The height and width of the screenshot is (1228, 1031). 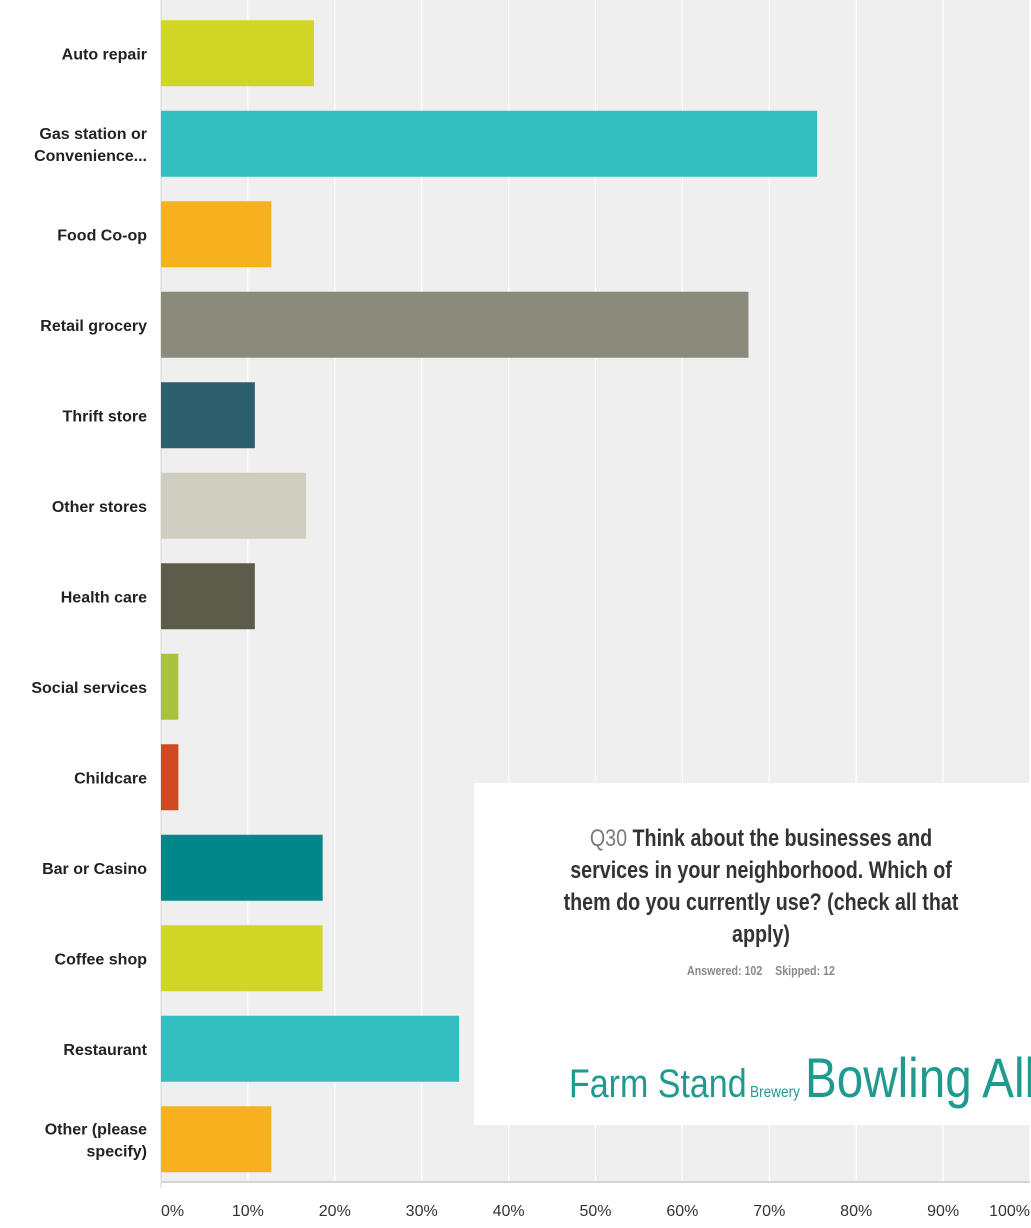 What do you see at coordinates (775, 1092) in the screenshot?
I see `word-cloud-word: Brewery` at bounding box center [775, 1092].